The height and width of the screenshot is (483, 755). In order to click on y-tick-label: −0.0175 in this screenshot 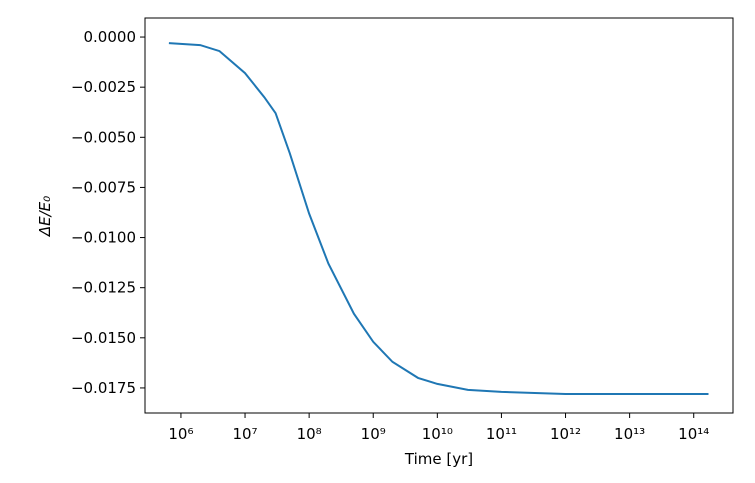, I will do `click(103, 388)`.